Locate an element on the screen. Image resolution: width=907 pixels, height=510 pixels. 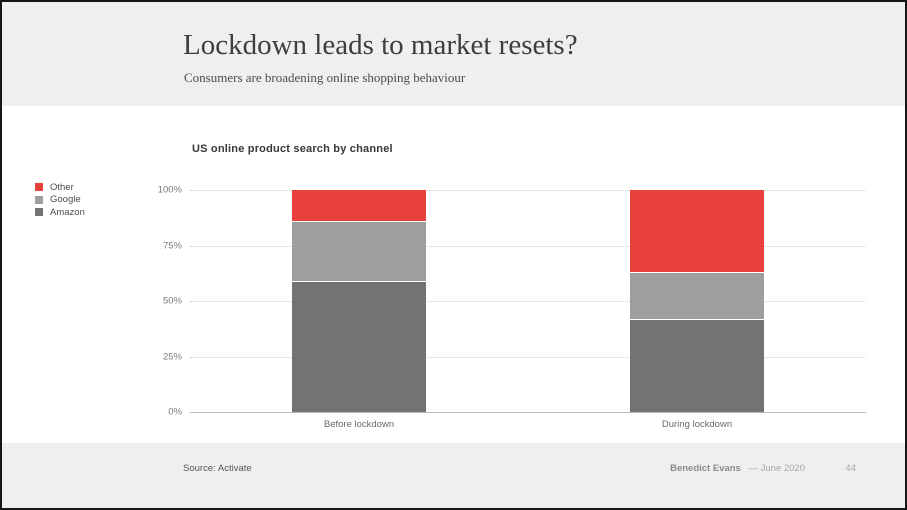
legend-item-amazon: Amazon is located at coordinates (60, 212).